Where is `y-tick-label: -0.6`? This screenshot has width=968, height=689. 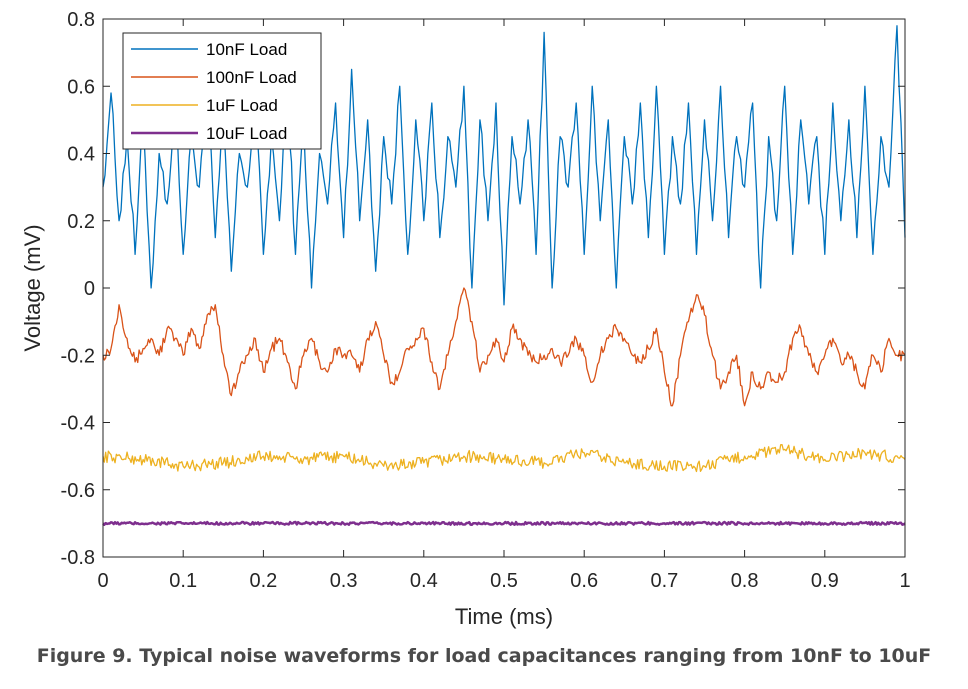
y-tick-label: -0.6 is located at coordinates (78, 491).